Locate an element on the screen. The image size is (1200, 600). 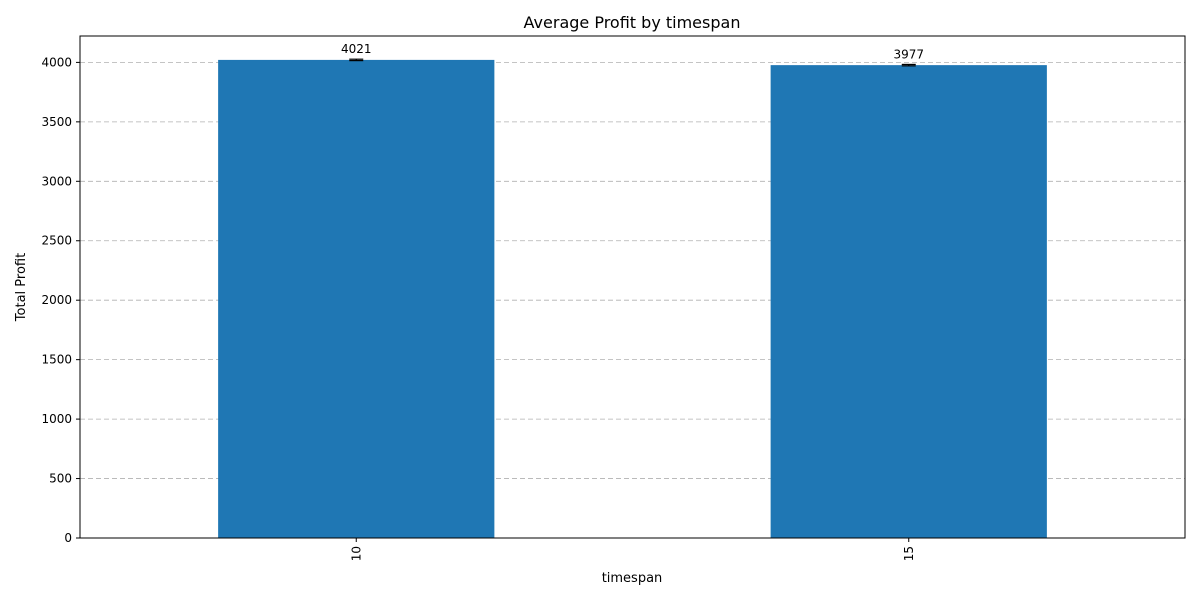
x-axis: 10 15 is located at coordinates (632, 549).